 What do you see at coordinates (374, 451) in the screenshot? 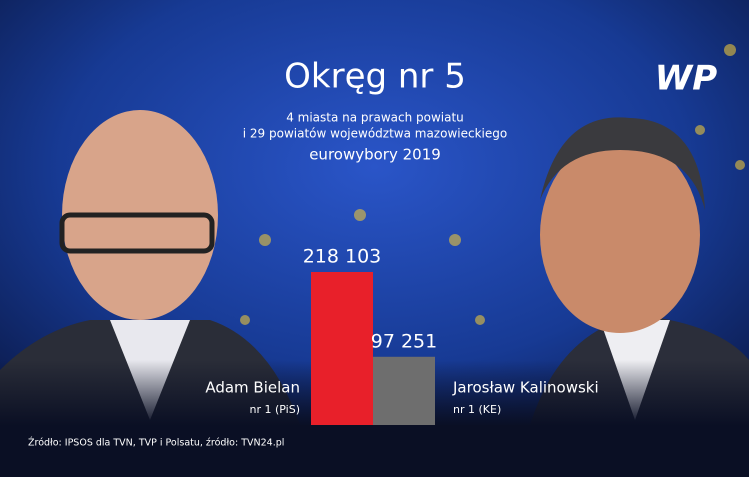
I see `footer-band` at bounding box center [374, 451].